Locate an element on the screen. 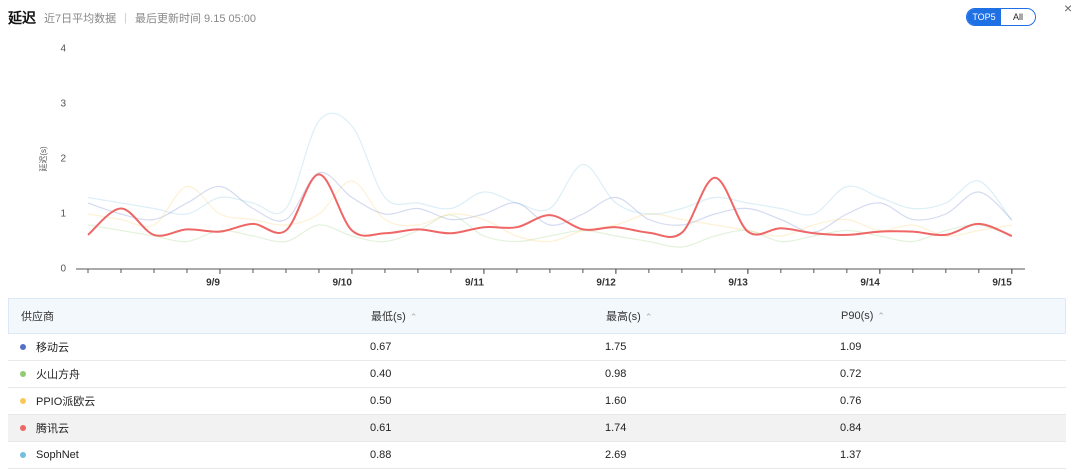  table-cell: 0.98 is located at coordinates (616, 374).